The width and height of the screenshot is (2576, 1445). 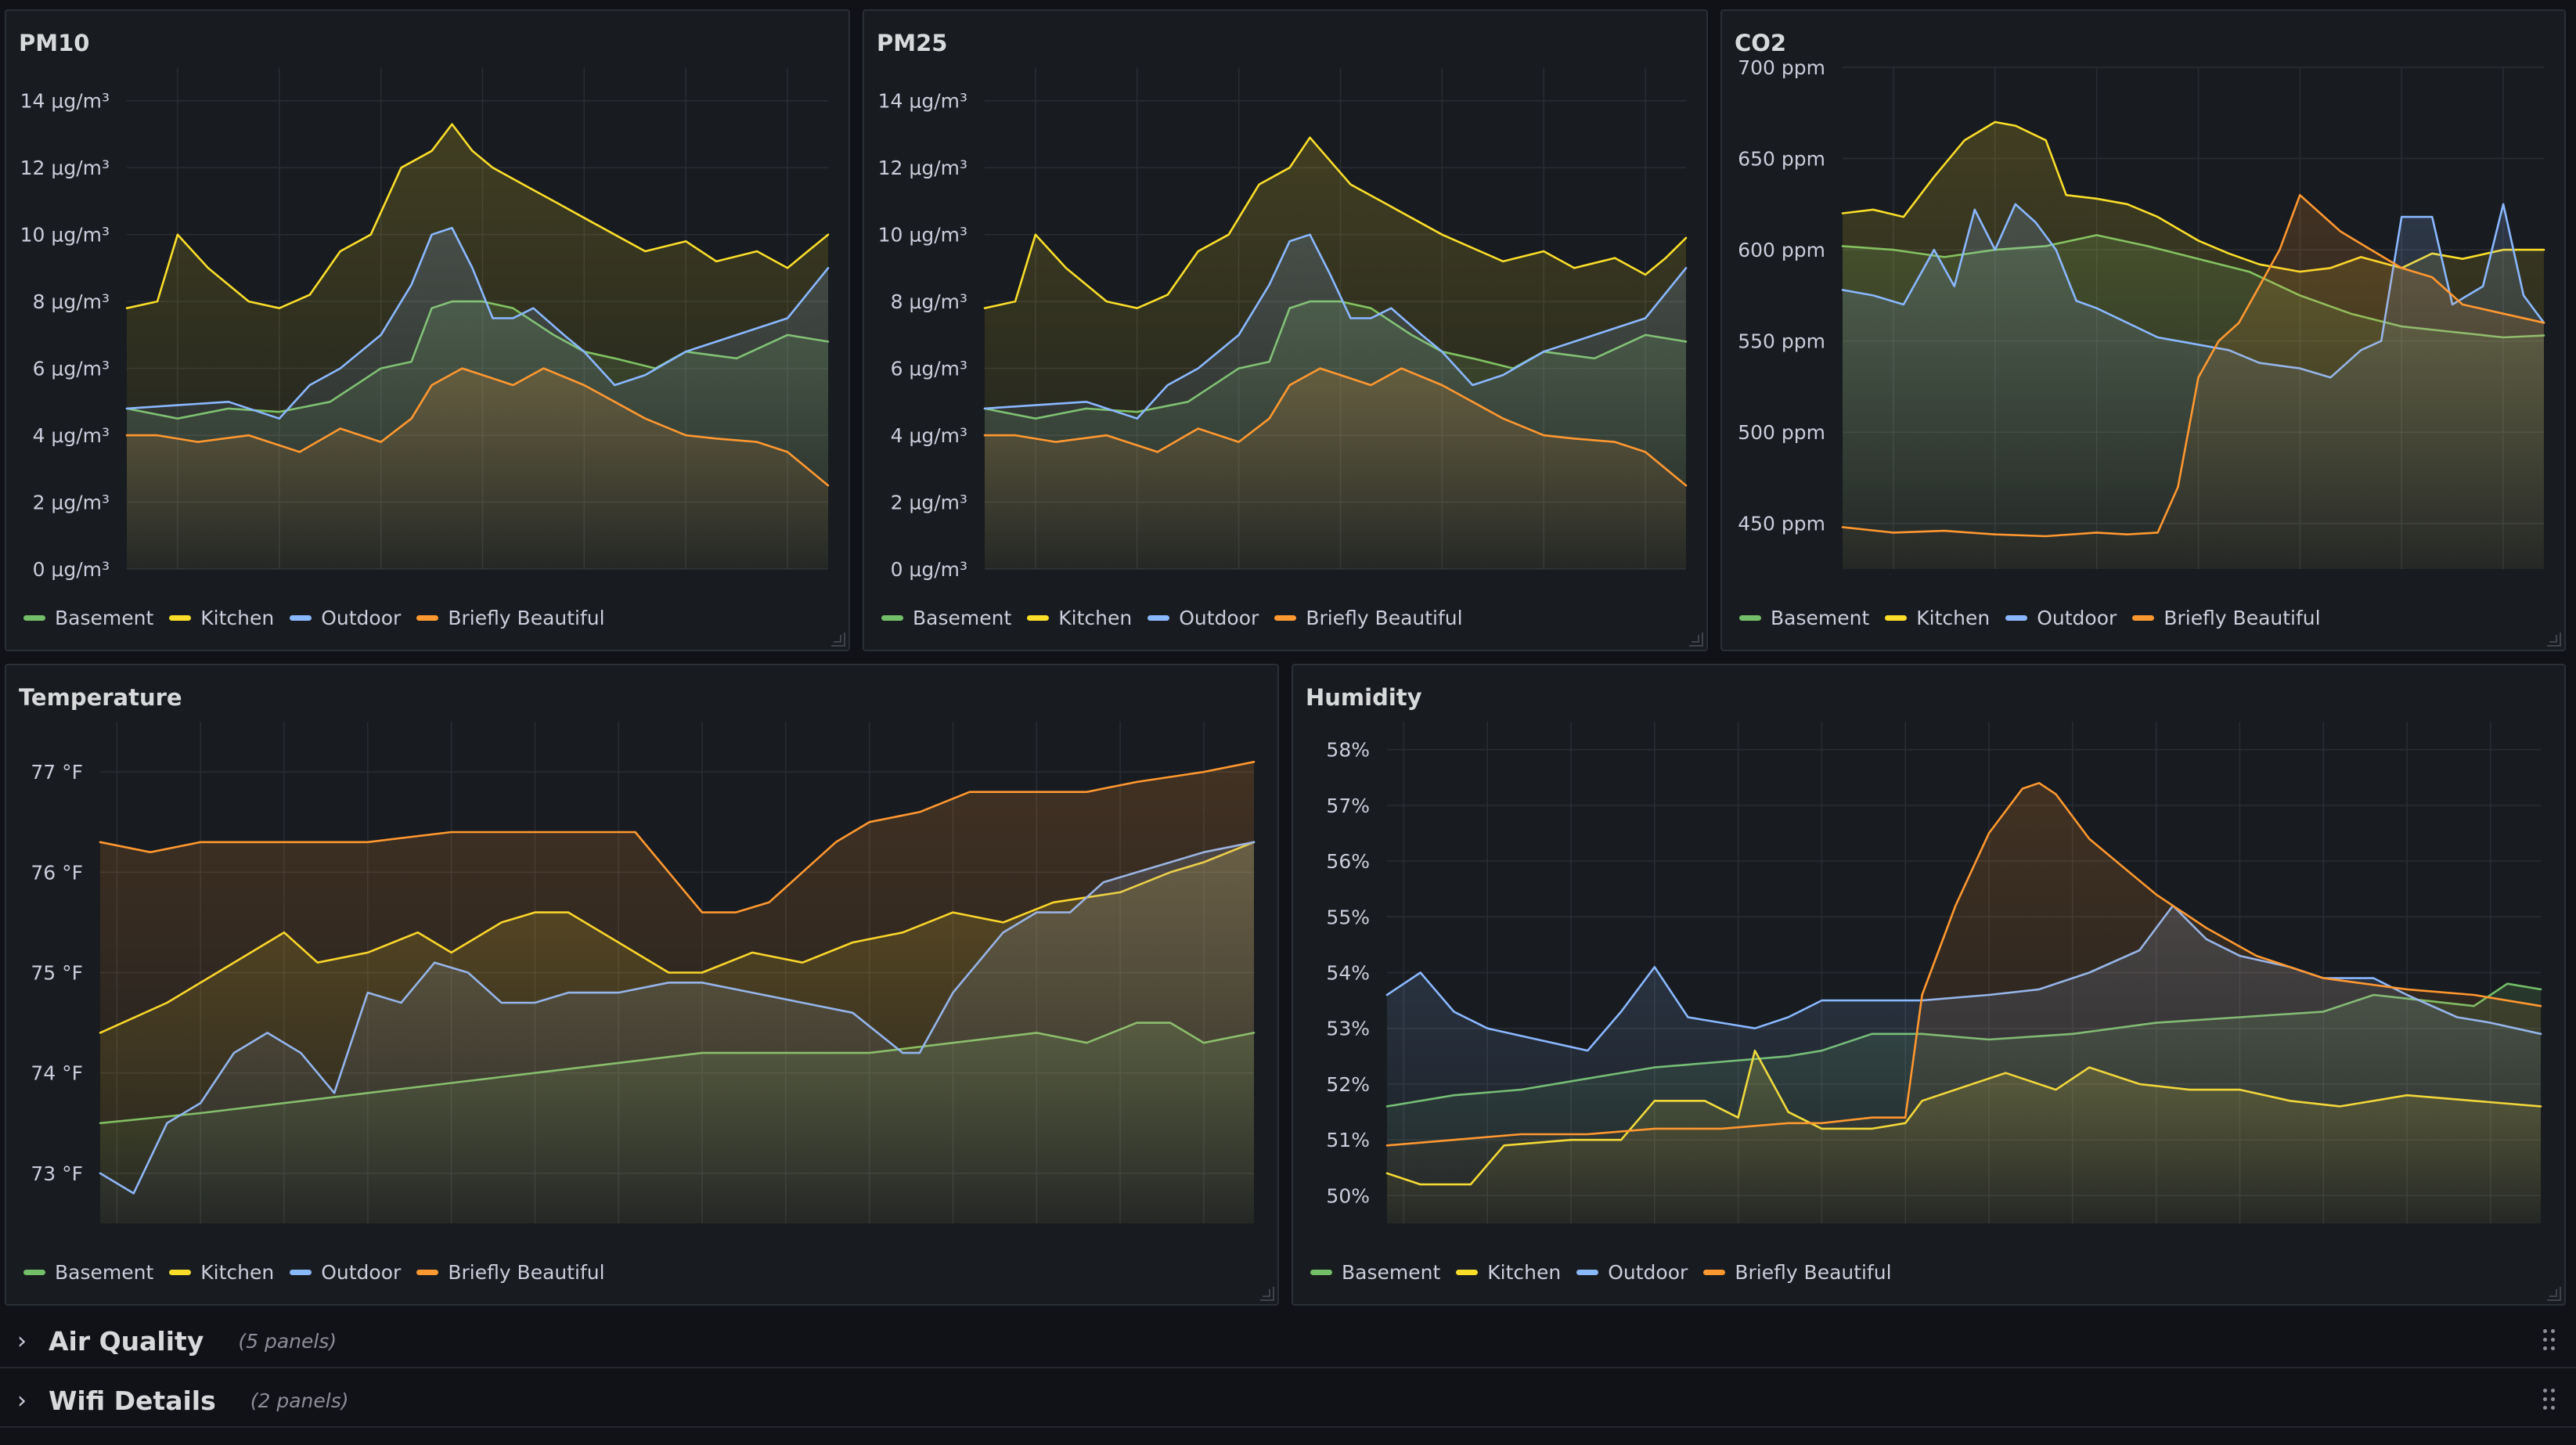 What do you see at coordinates (71, 503) in the screenshot?
I see `y-tick-label: 2 μg/m³` at bounding box center [71, 503].